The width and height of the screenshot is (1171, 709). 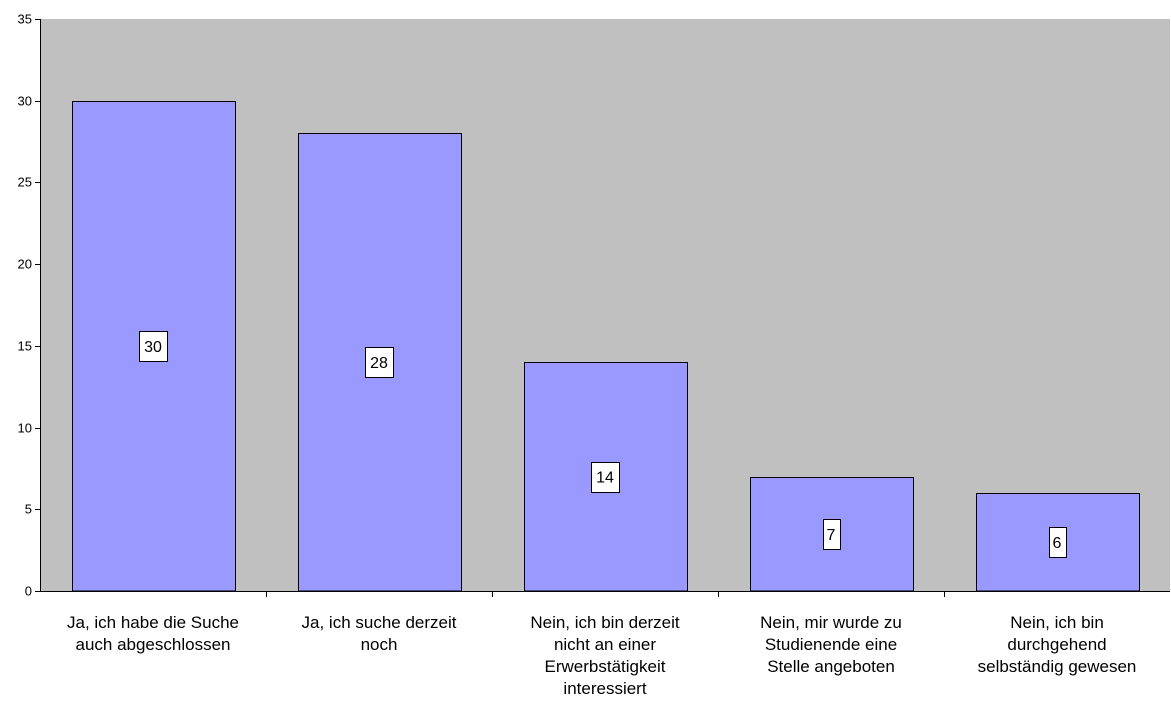 I want to click on category-label: Ja, ich habe die Suche auch abgeschlossen, so click(x=153, y=633).